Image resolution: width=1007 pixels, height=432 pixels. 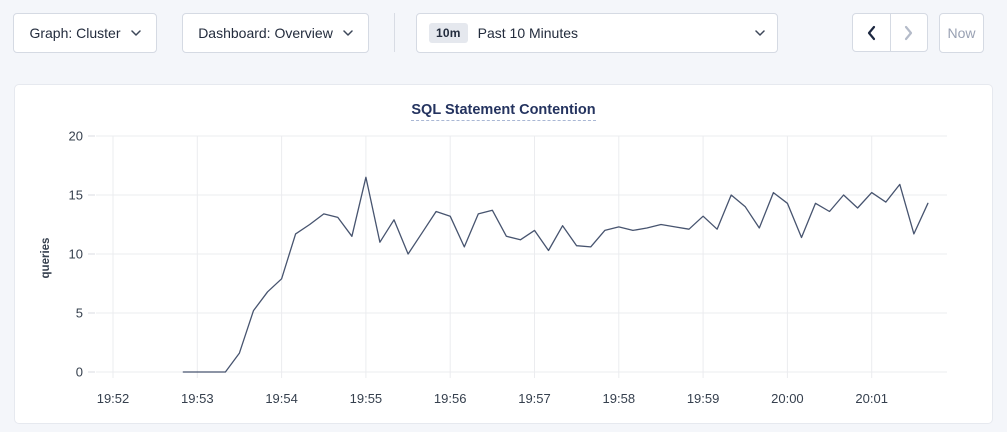 I want to click on svg-text: 10, so click(x=76, y=254).